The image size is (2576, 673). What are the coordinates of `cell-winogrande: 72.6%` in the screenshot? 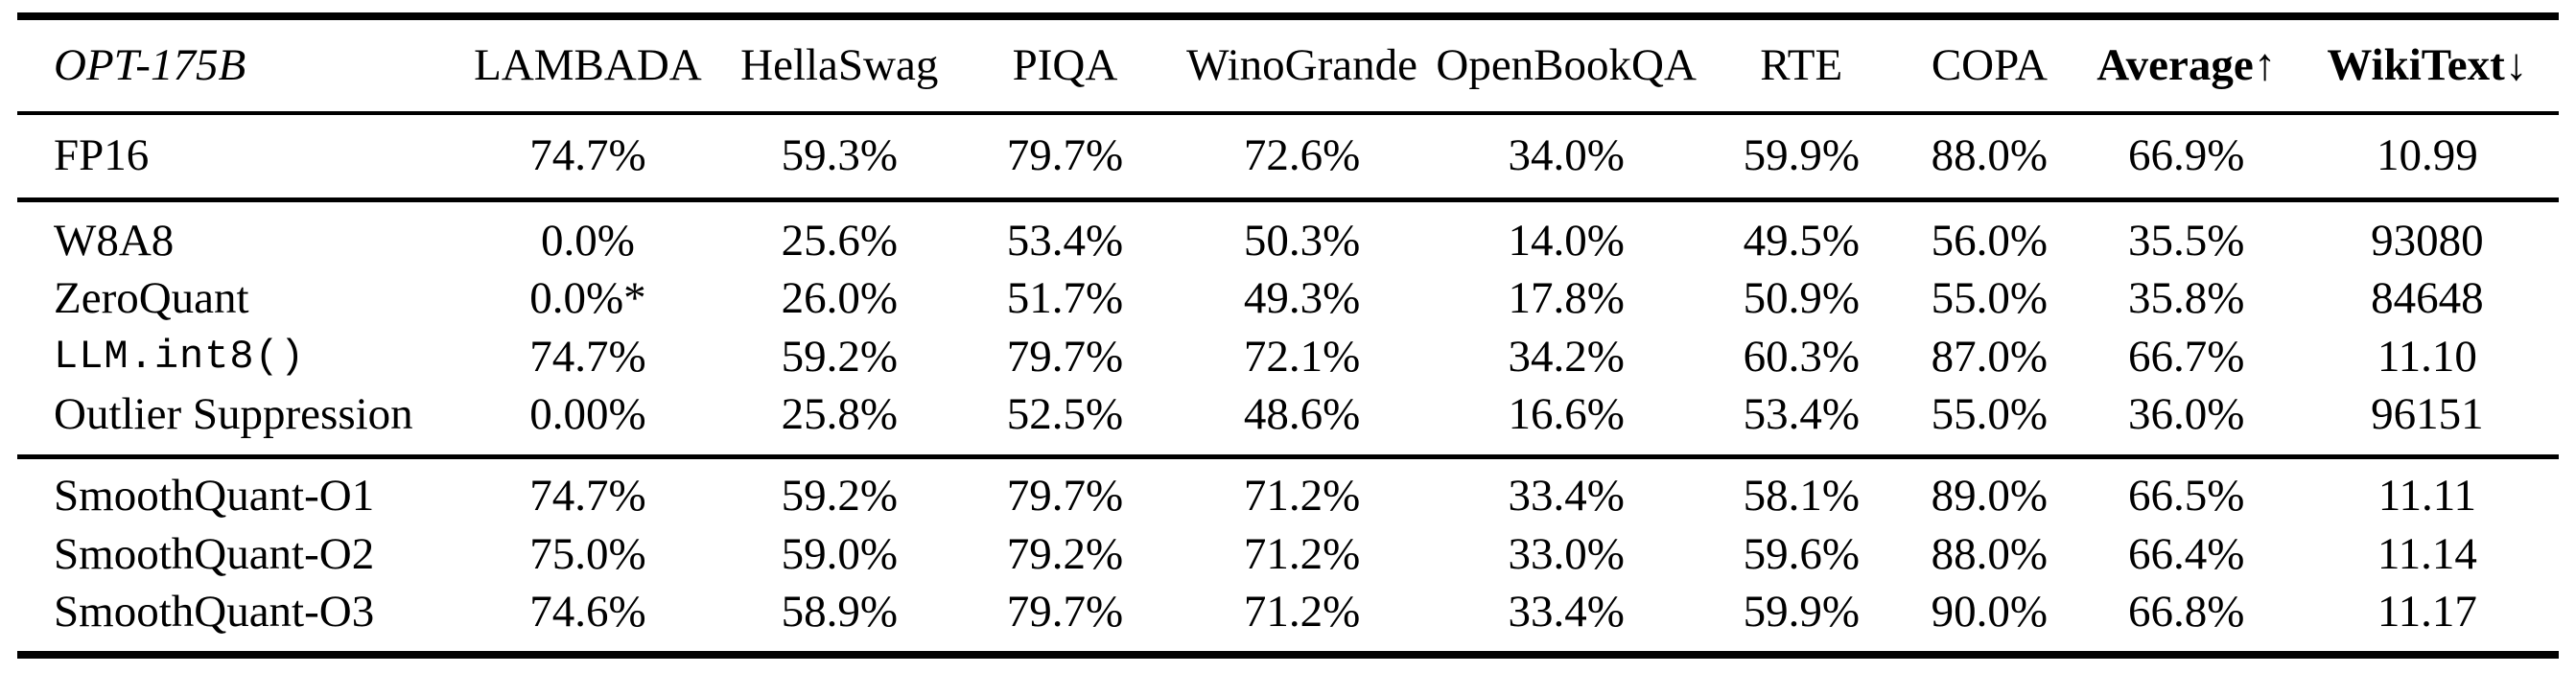 It's located at (1302, 156).